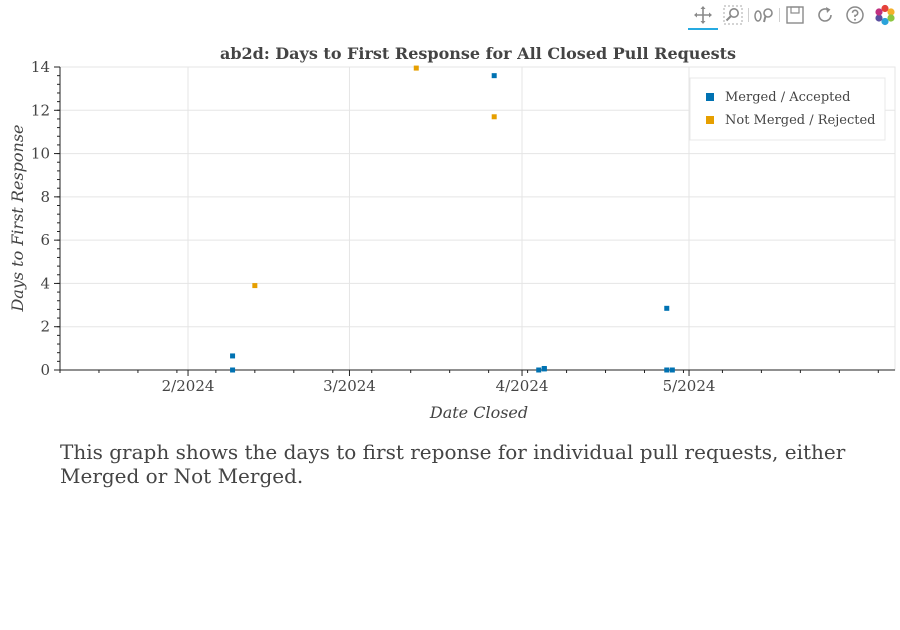  Describe the element at coordinates (689, 386) in the screenshot. I see `x-tick-label: 5/2024` at that location.